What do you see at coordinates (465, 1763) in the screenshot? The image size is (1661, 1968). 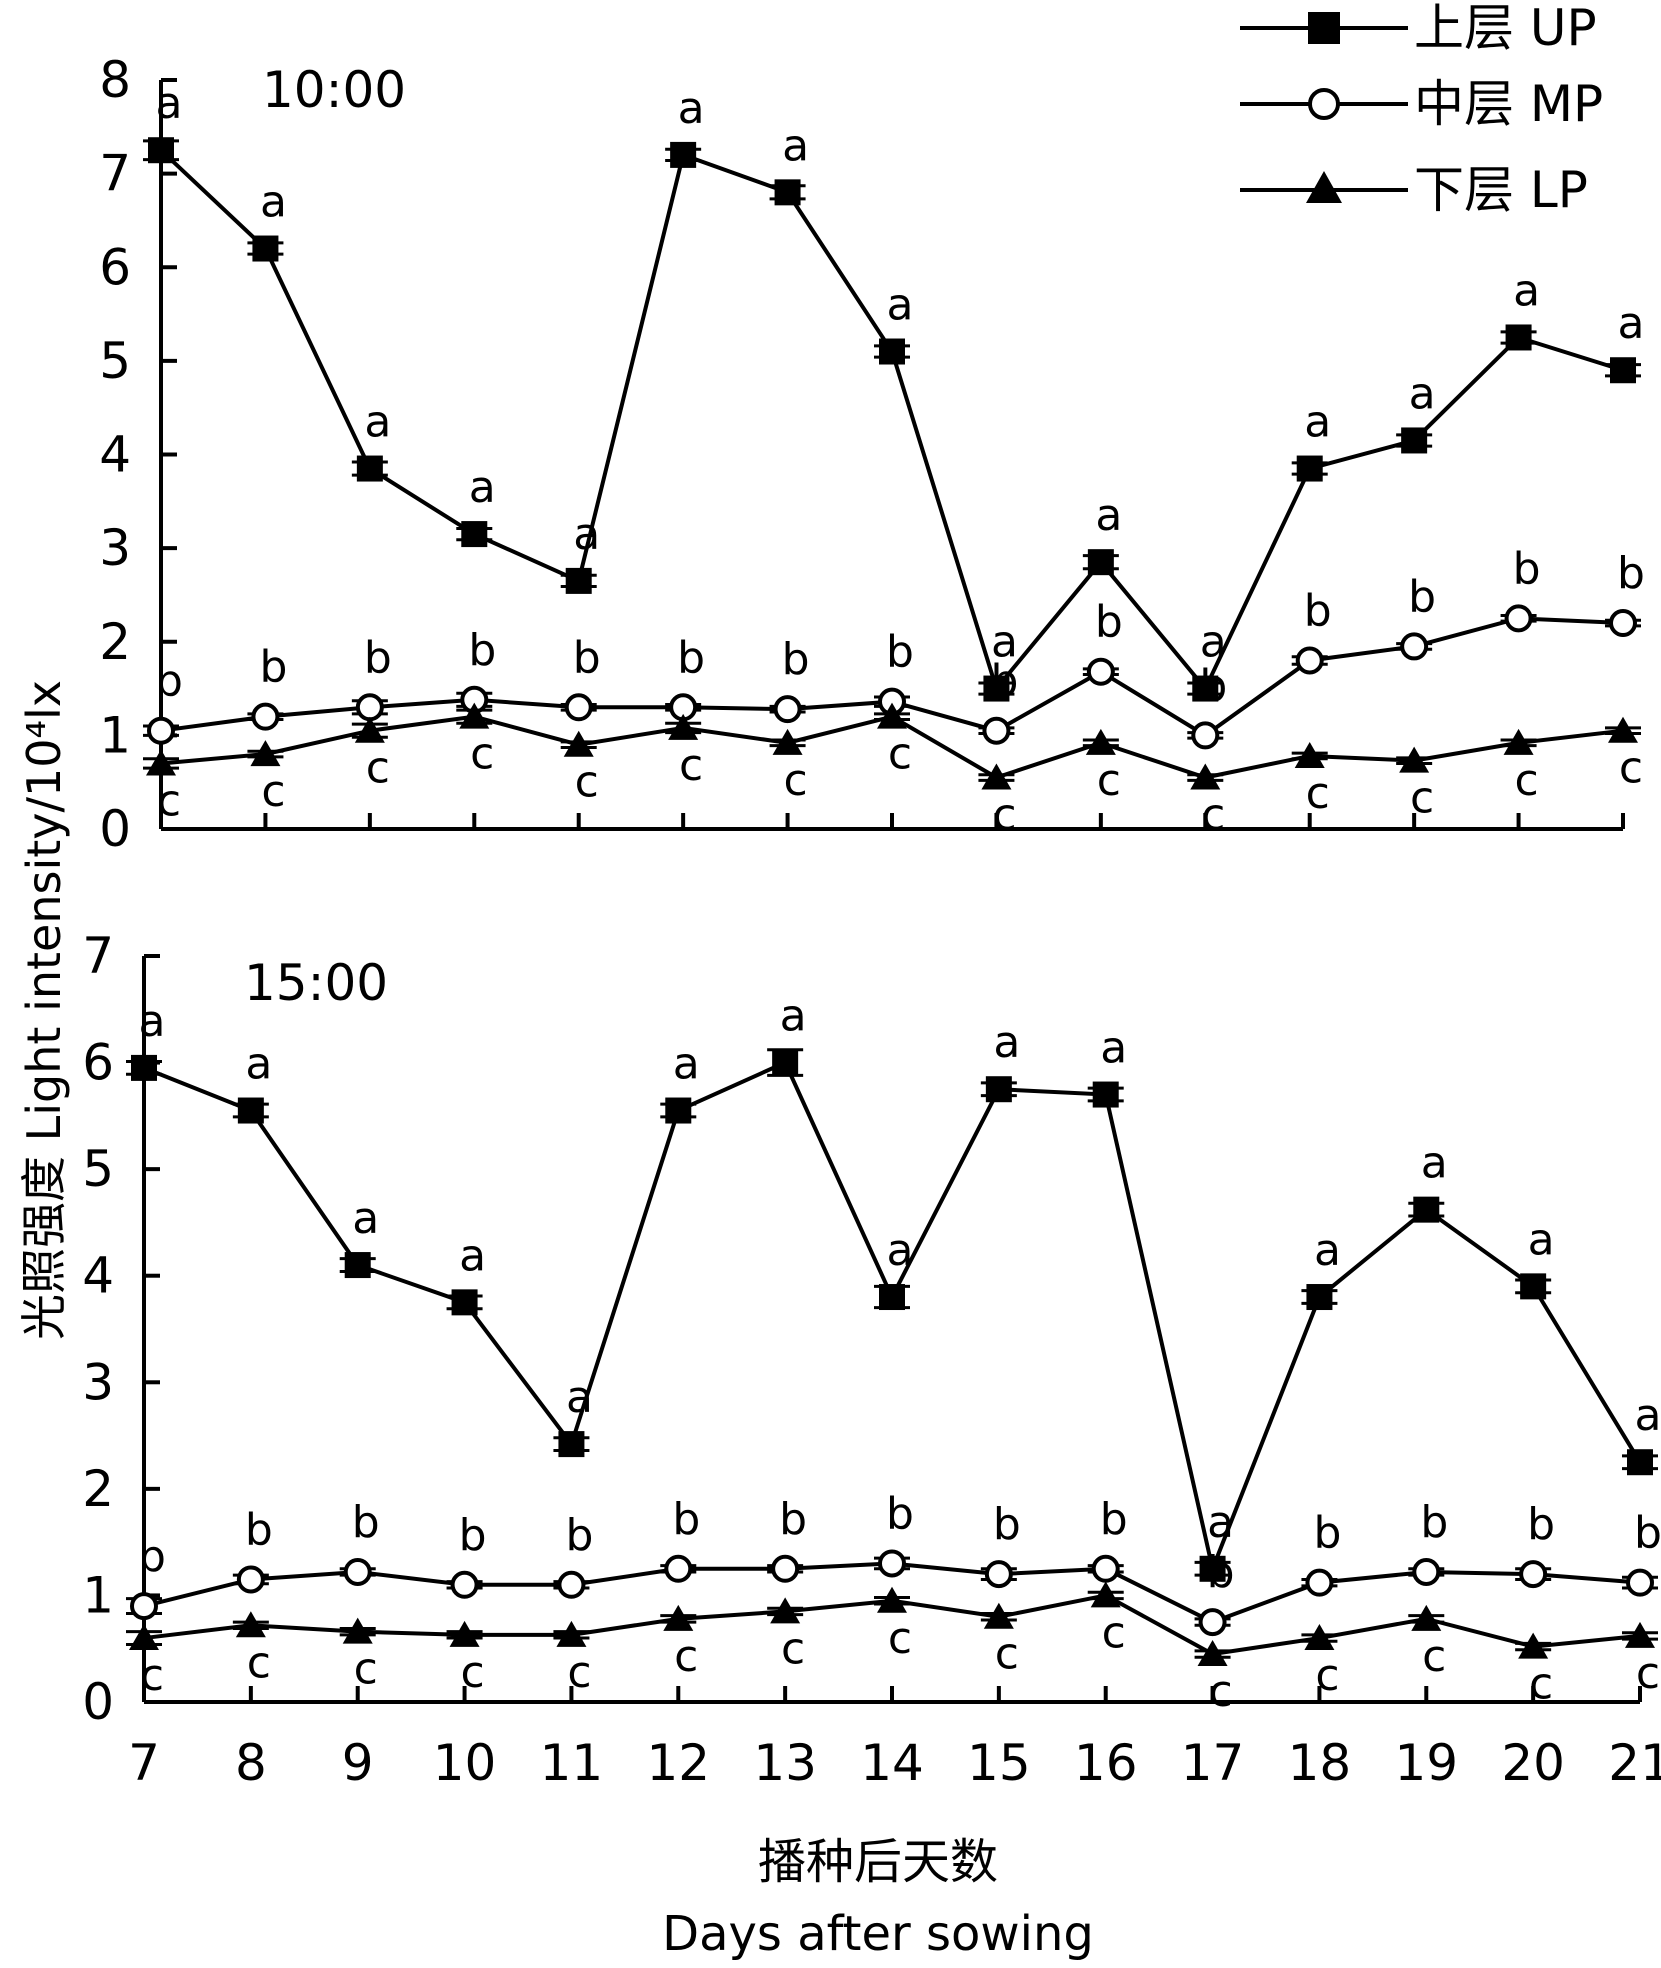 I see `x-tick-label: 10` at bounding box center [465, 1763].